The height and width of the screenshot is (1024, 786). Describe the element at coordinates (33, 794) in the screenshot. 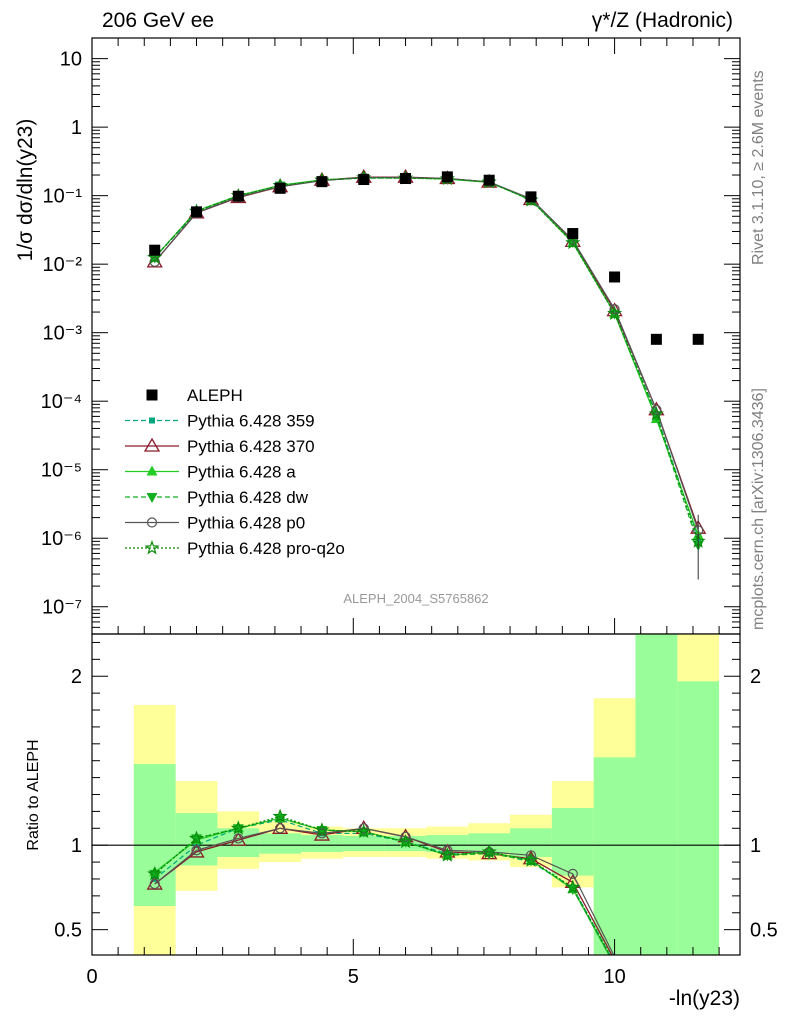

I see `ratio-y-axis-title: Ratio to ALEPH` at that location.